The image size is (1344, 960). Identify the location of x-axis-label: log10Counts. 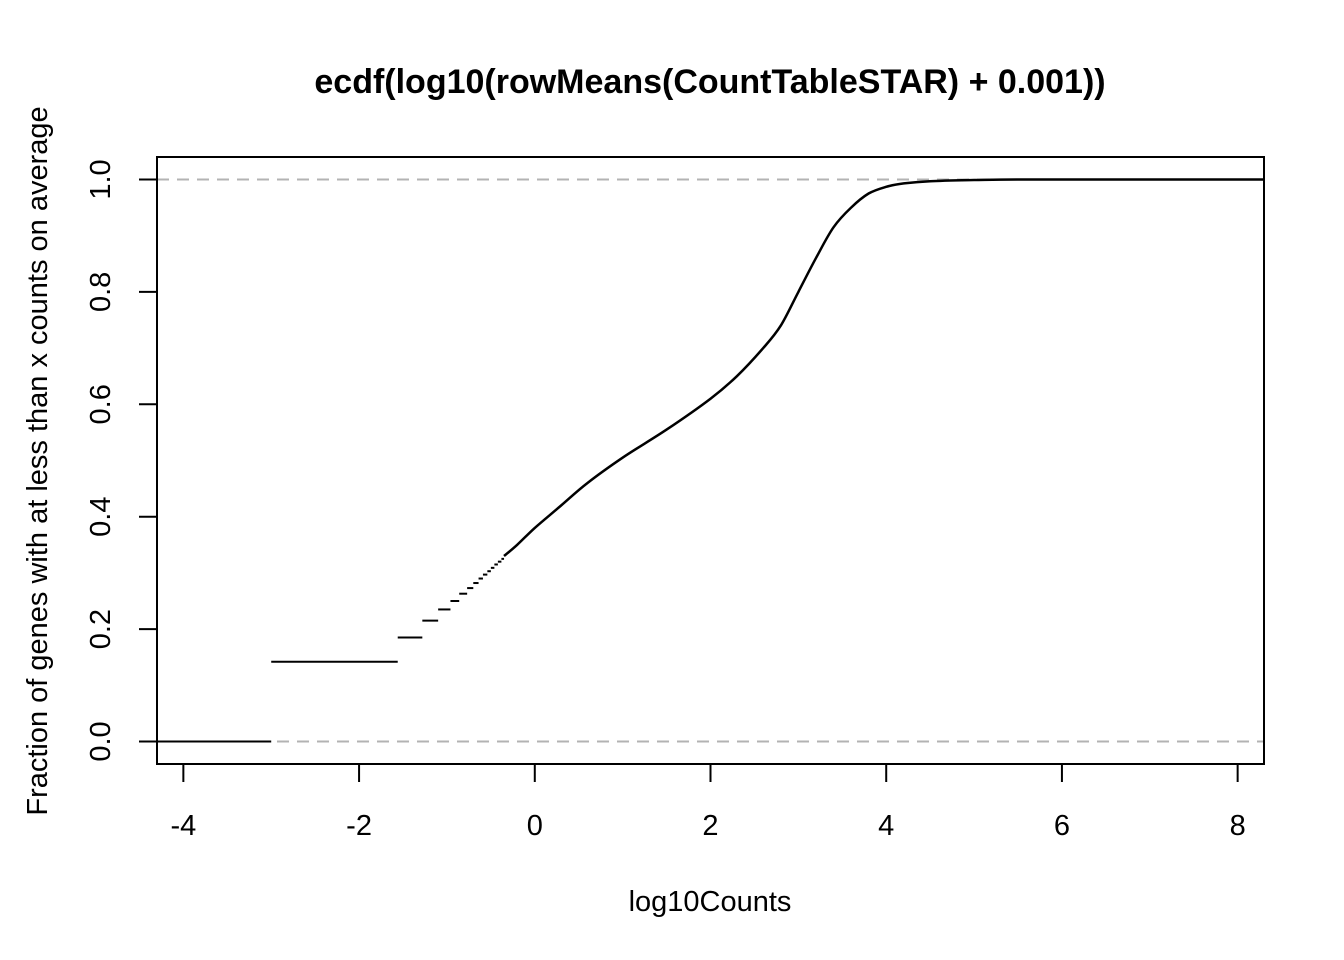
(710, 902).